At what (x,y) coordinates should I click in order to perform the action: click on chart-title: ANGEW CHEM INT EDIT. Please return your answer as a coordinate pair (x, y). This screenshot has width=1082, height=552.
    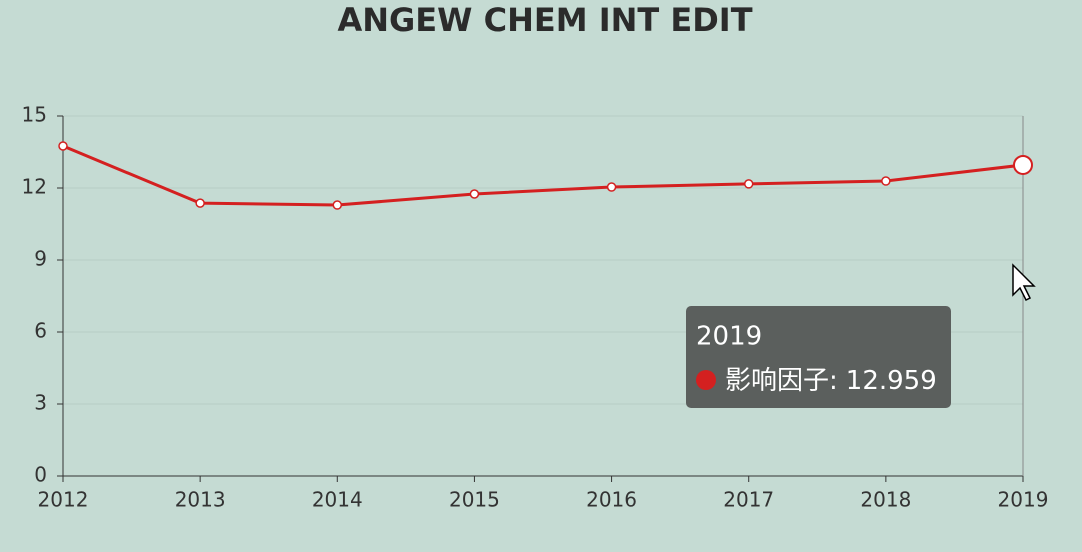
    Looking at the image, I should click on (544, 20).